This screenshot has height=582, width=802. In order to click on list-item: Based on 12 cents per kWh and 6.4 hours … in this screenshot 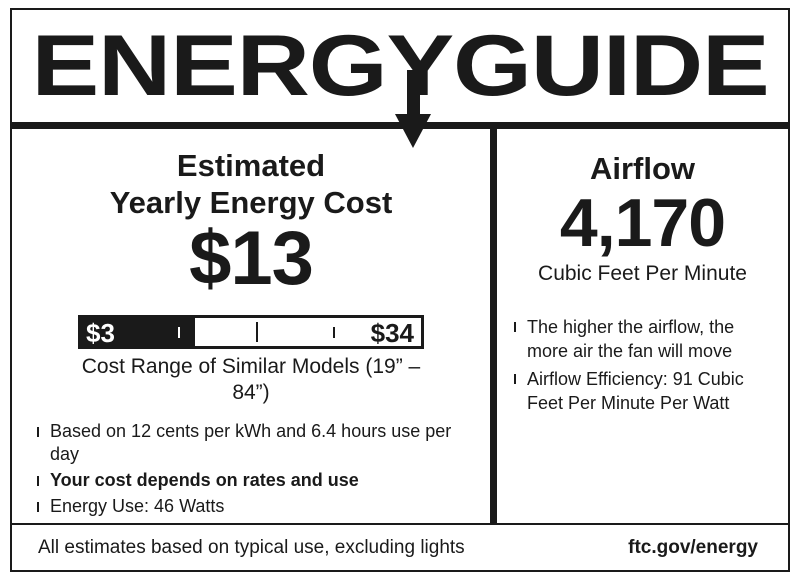, I will do `click(254, 443)`.